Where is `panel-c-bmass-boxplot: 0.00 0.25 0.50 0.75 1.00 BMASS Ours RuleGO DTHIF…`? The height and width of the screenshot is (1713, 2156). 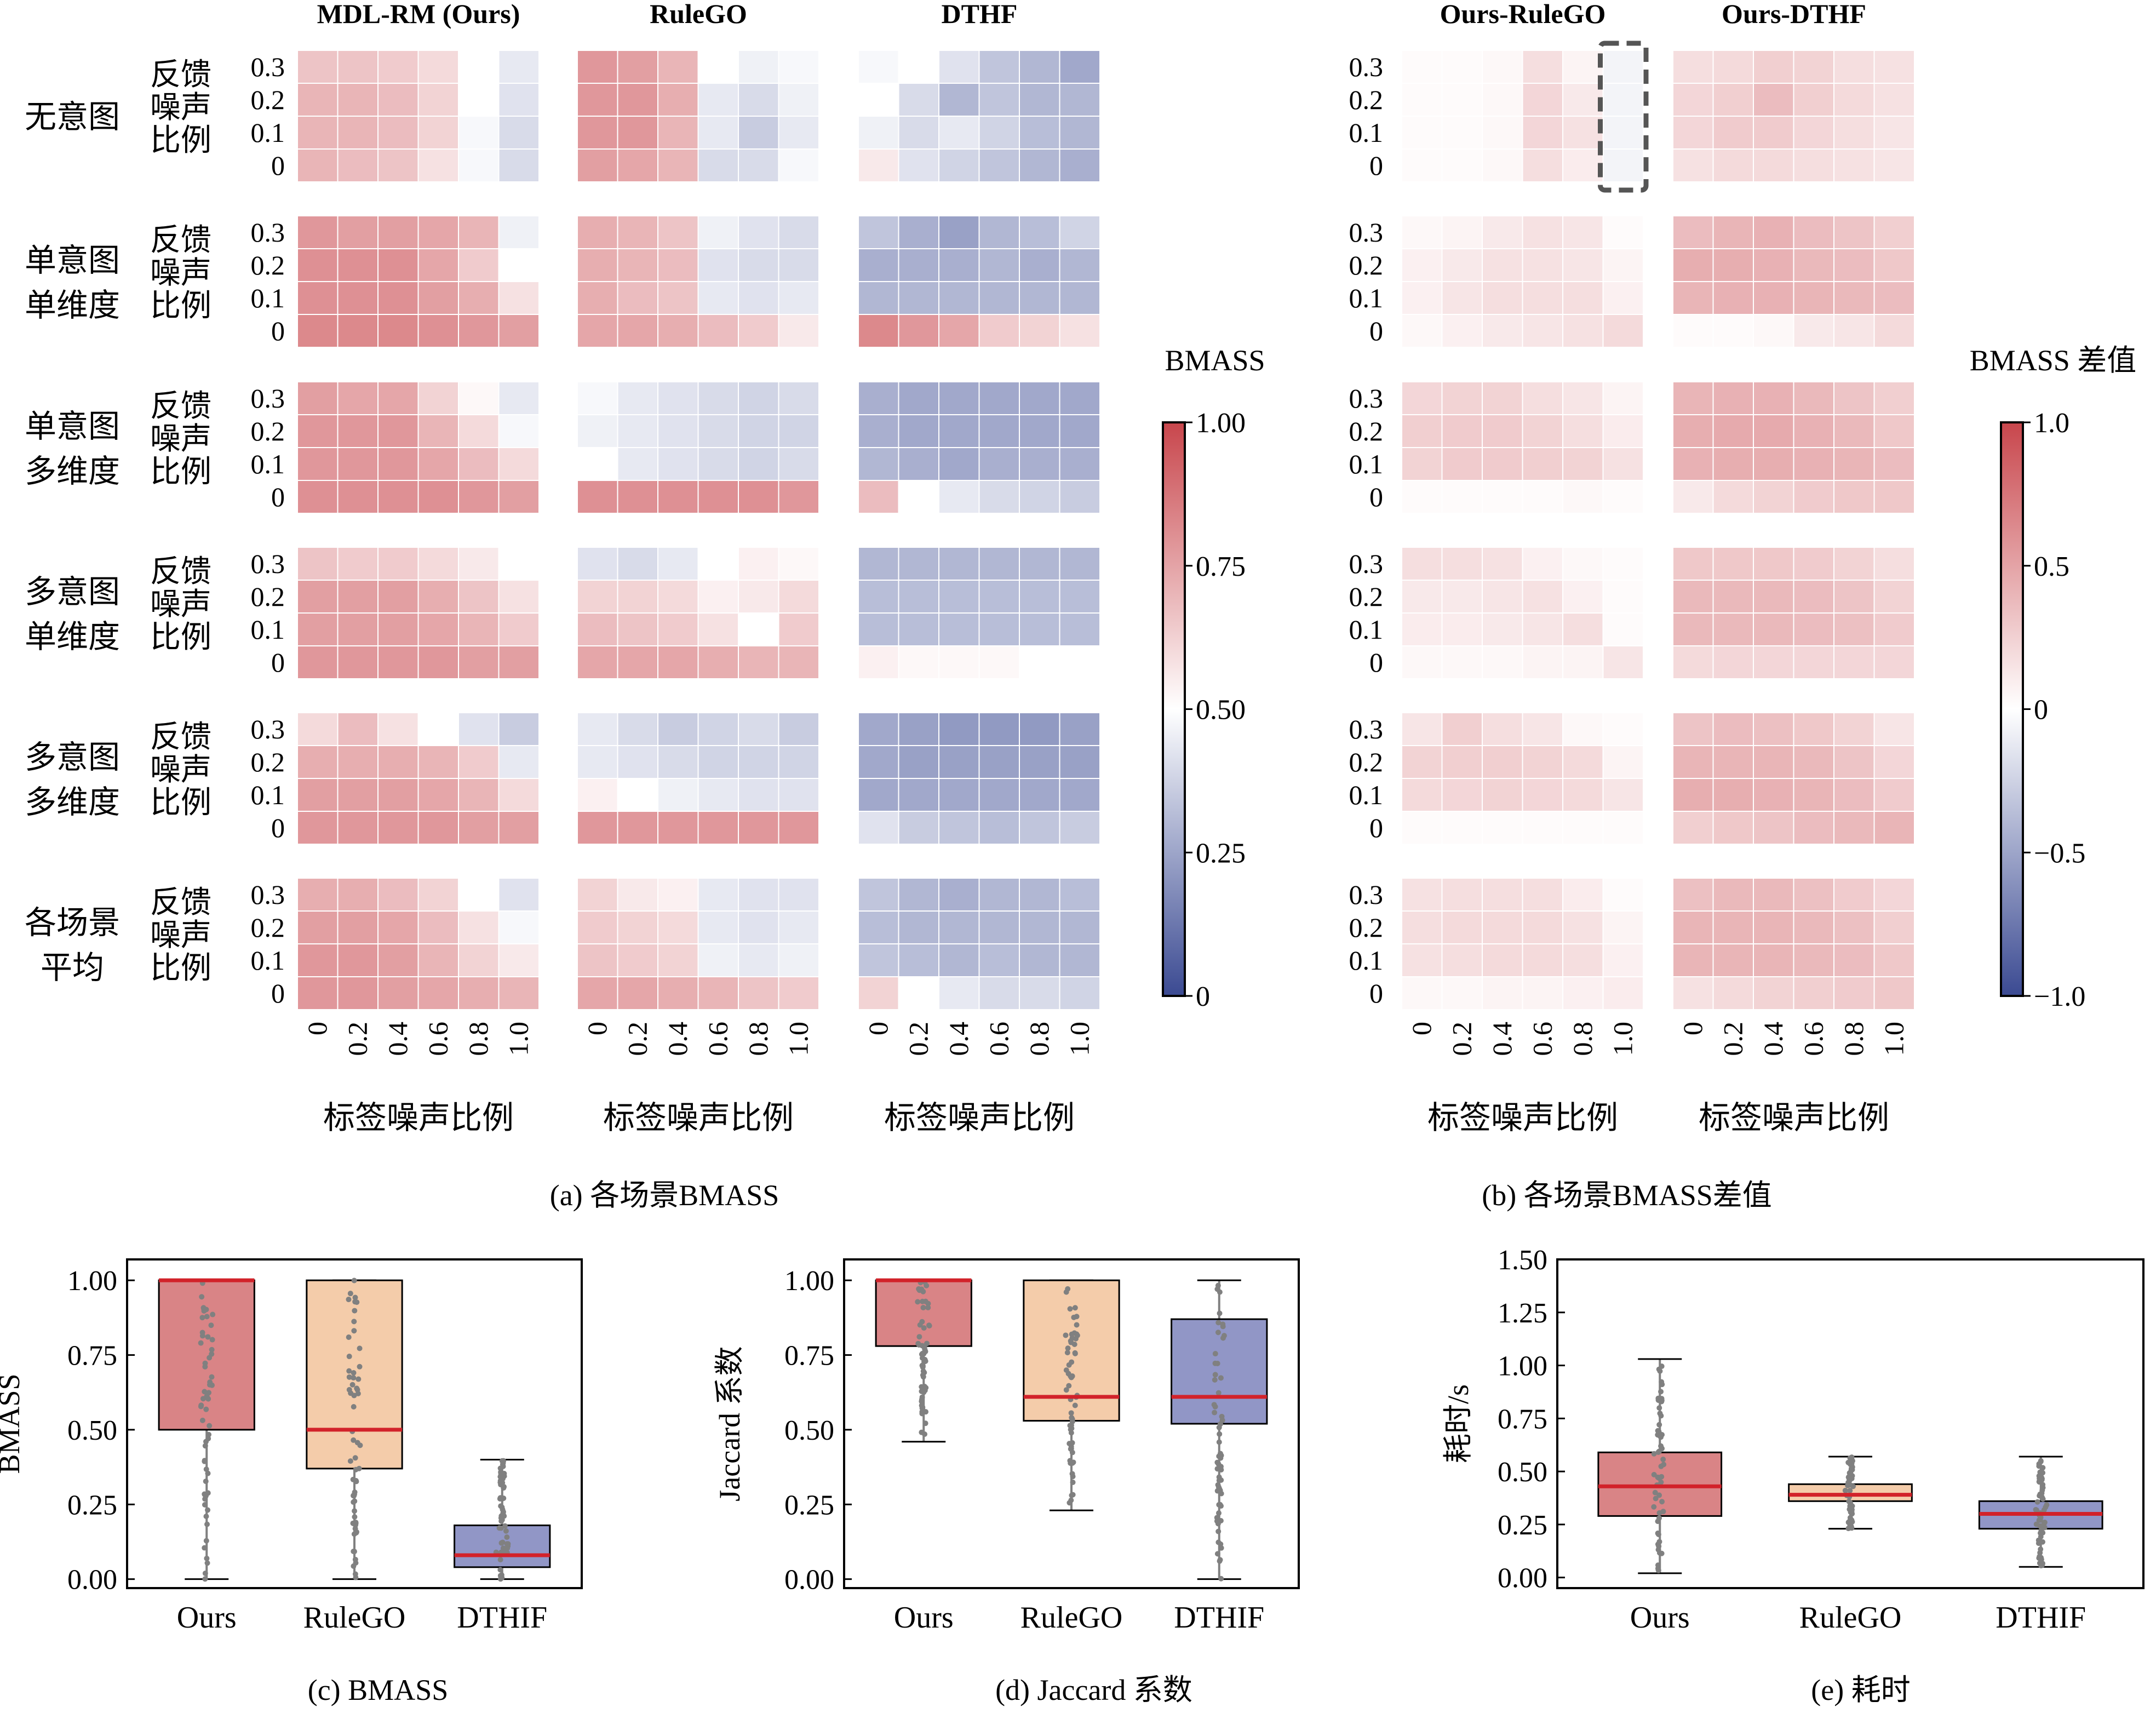
panel-c-bmass-boxplot: 0.00 0.25 0.50 0.75 1.00 BMASS Ours RuleGO DTHIF… is located at coordinates (291, 1482).